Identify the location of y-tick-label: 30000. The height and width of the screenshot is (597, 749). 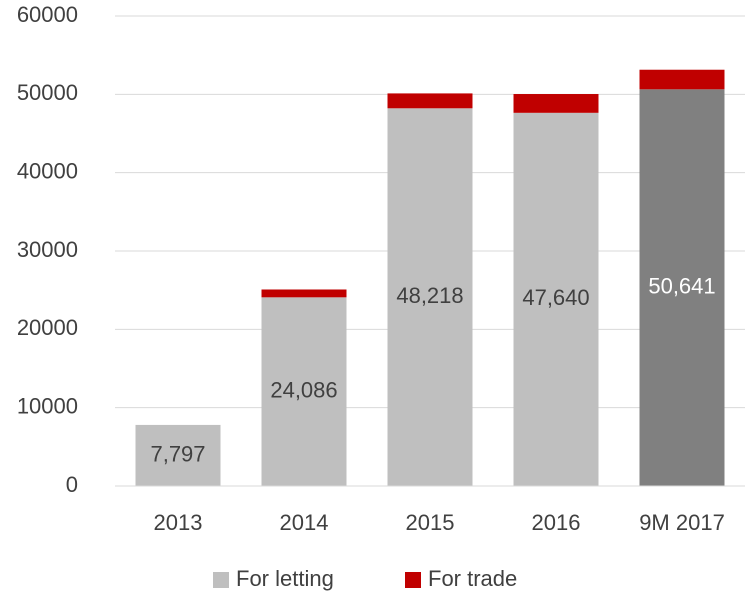
(47, 249).